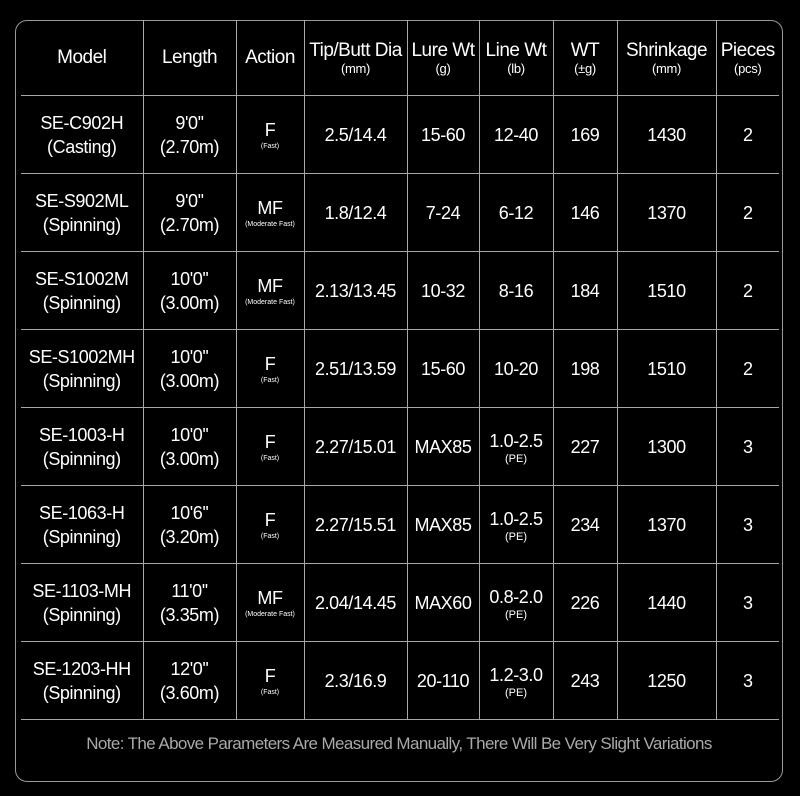 Image resolution: width=800 pixels, height=796 pixels. I want to click on weight: 234, so click(585, 524).